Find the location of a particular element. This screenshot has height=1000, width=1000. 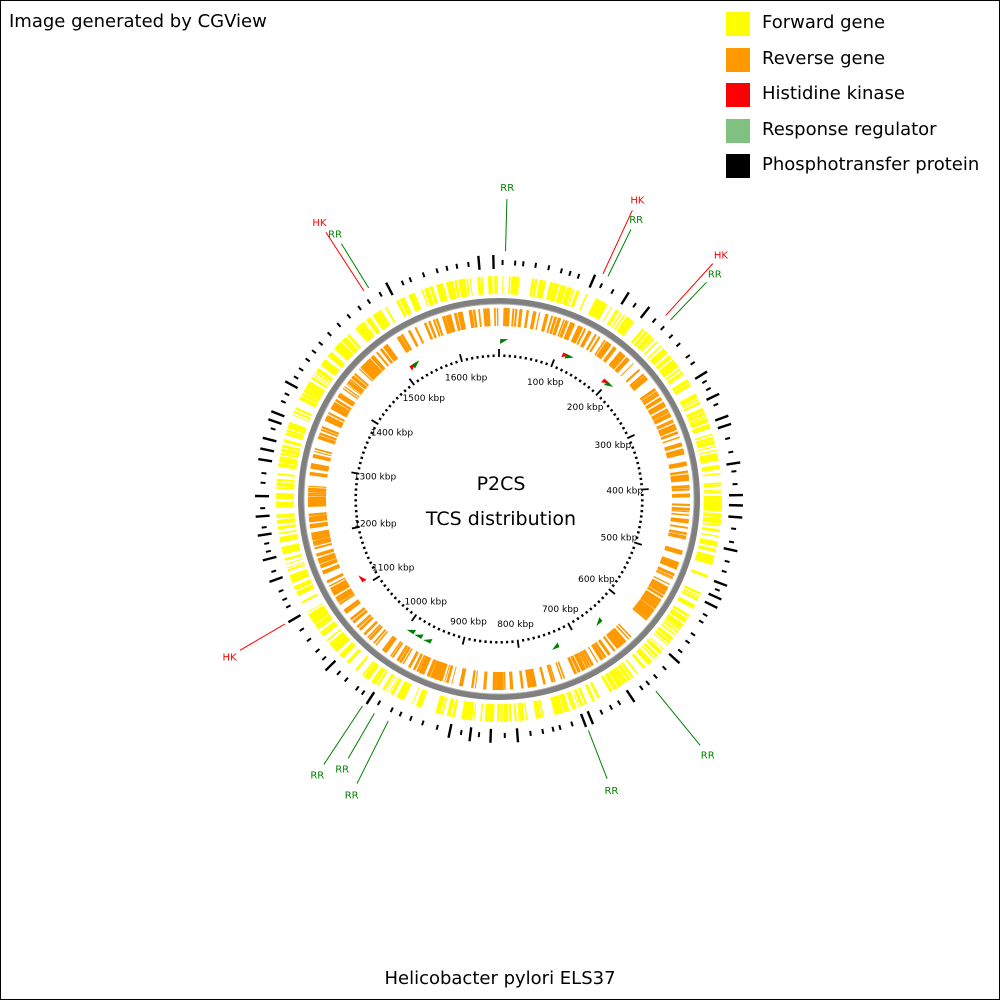

scale-label: 200 kbp is located at coordinates (585, 408).